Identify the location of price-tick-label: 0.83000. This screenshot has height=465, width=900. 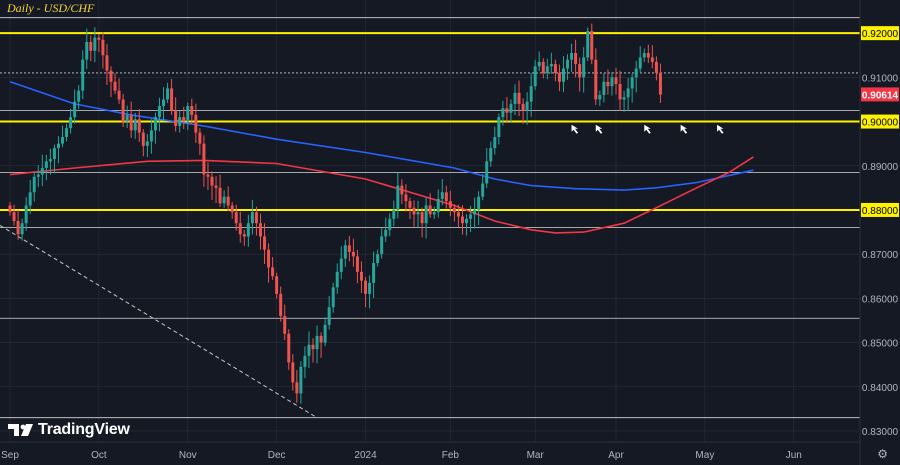
(880, 432).